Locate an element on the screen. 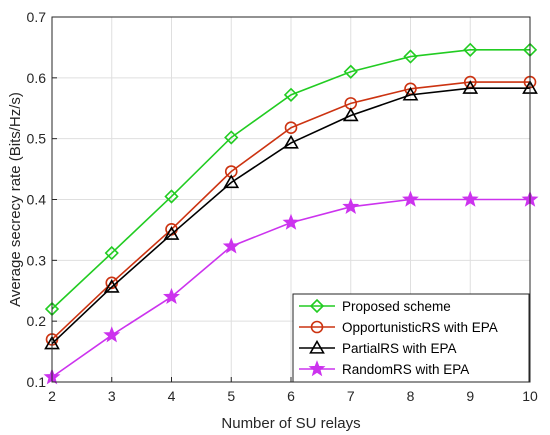 This screenshot has height=435, width=550. x-tick-label: 9 is located at coordinates (470, 396).